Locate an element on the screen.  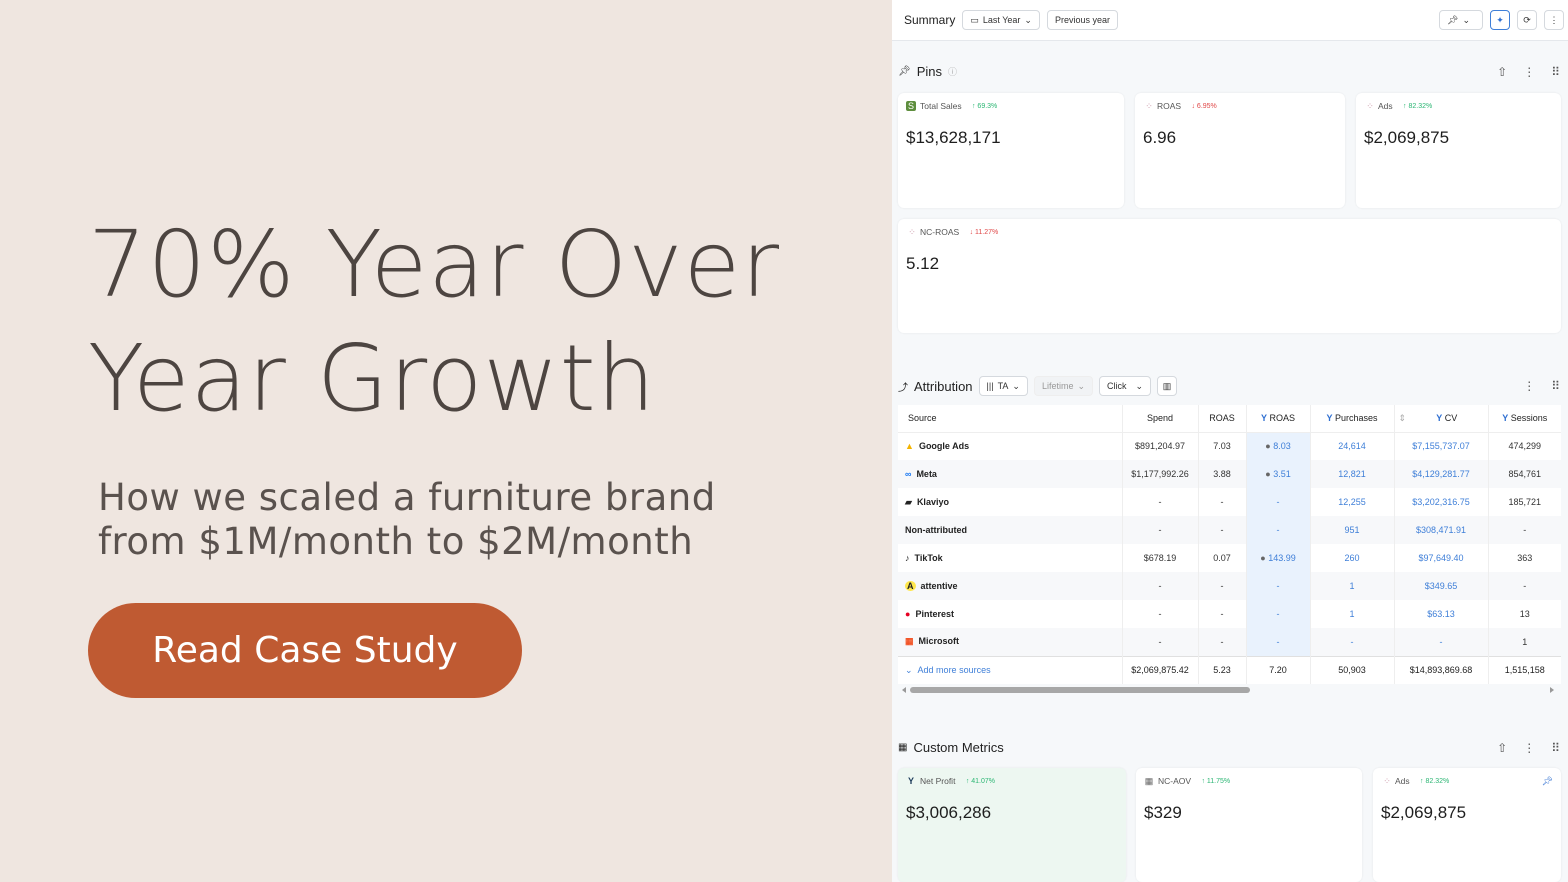
metric-label: NC-ROAS is located at coordinates (940, 232).